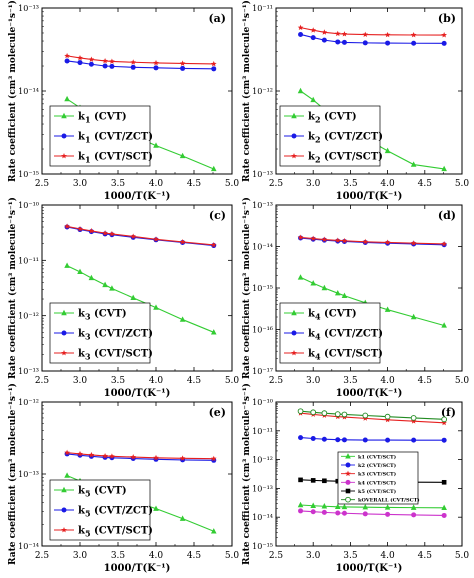  I want to click on legend-box, so click(378, 478).